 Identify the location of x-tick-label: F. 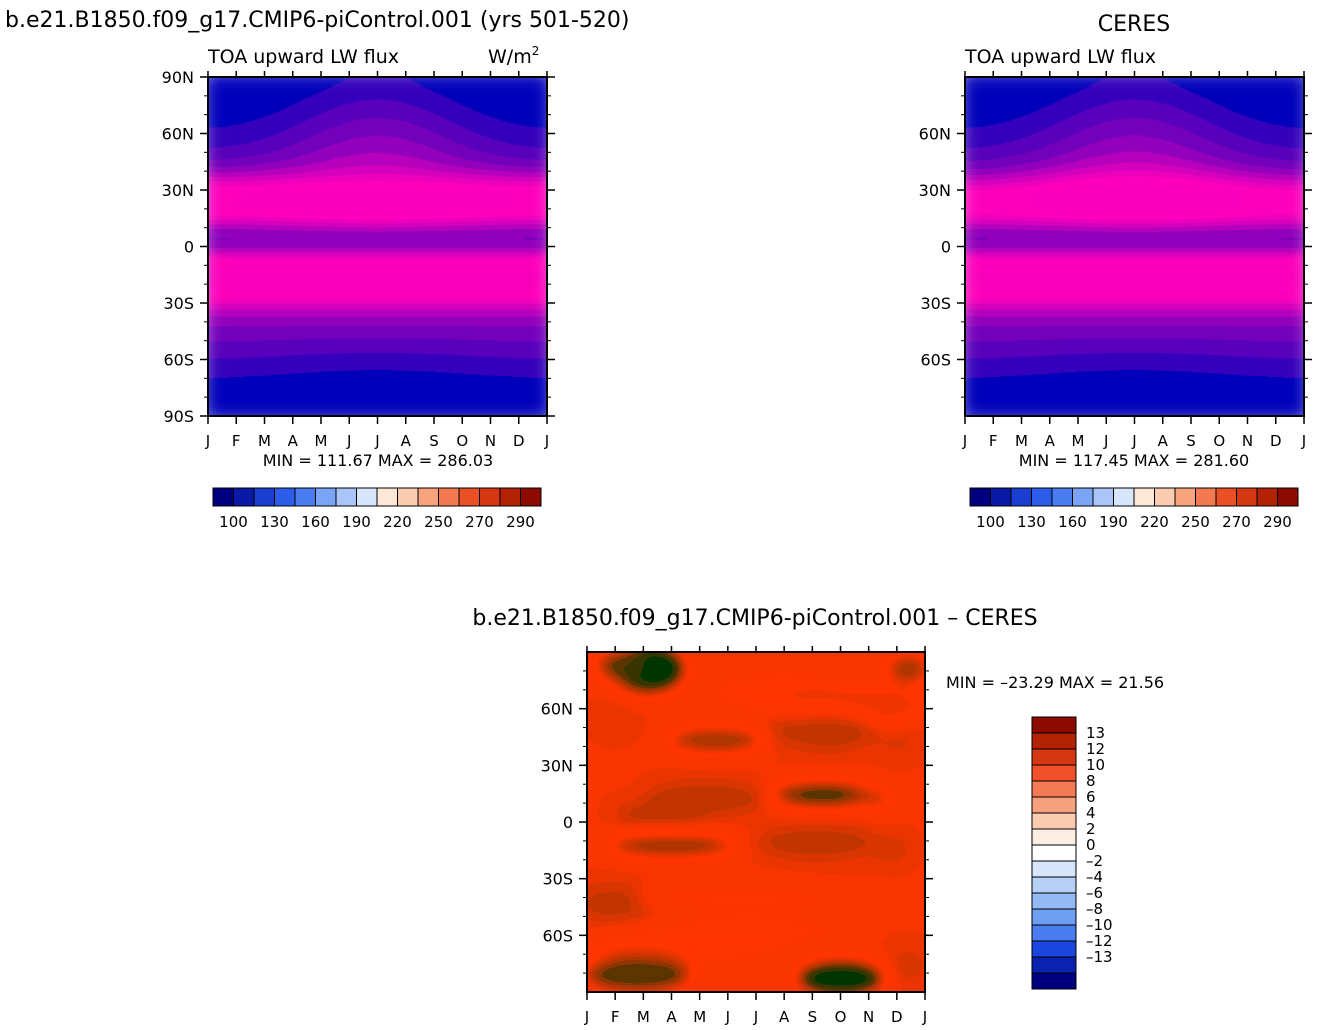
(615, 1017).